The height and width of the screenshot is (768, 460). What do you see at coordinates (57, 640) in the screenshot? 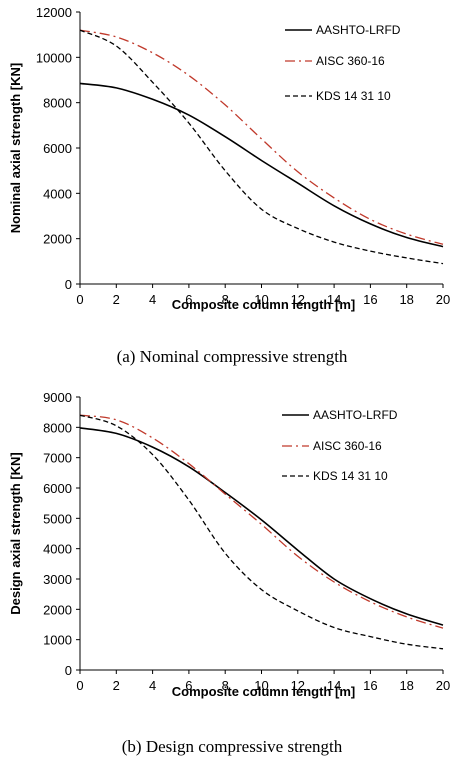
I see `y-tick-label: 1000` at bounding box center [57, 640].